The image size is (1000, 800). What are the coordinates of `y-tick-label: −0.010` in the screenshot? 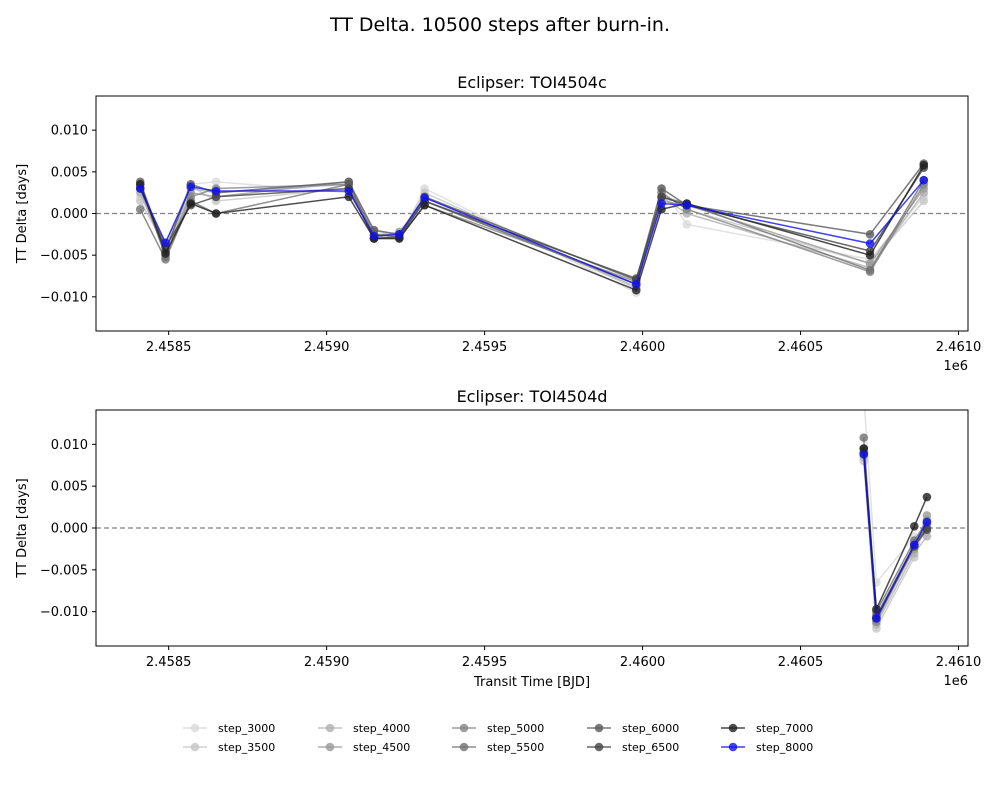 It's located at (64, 297).